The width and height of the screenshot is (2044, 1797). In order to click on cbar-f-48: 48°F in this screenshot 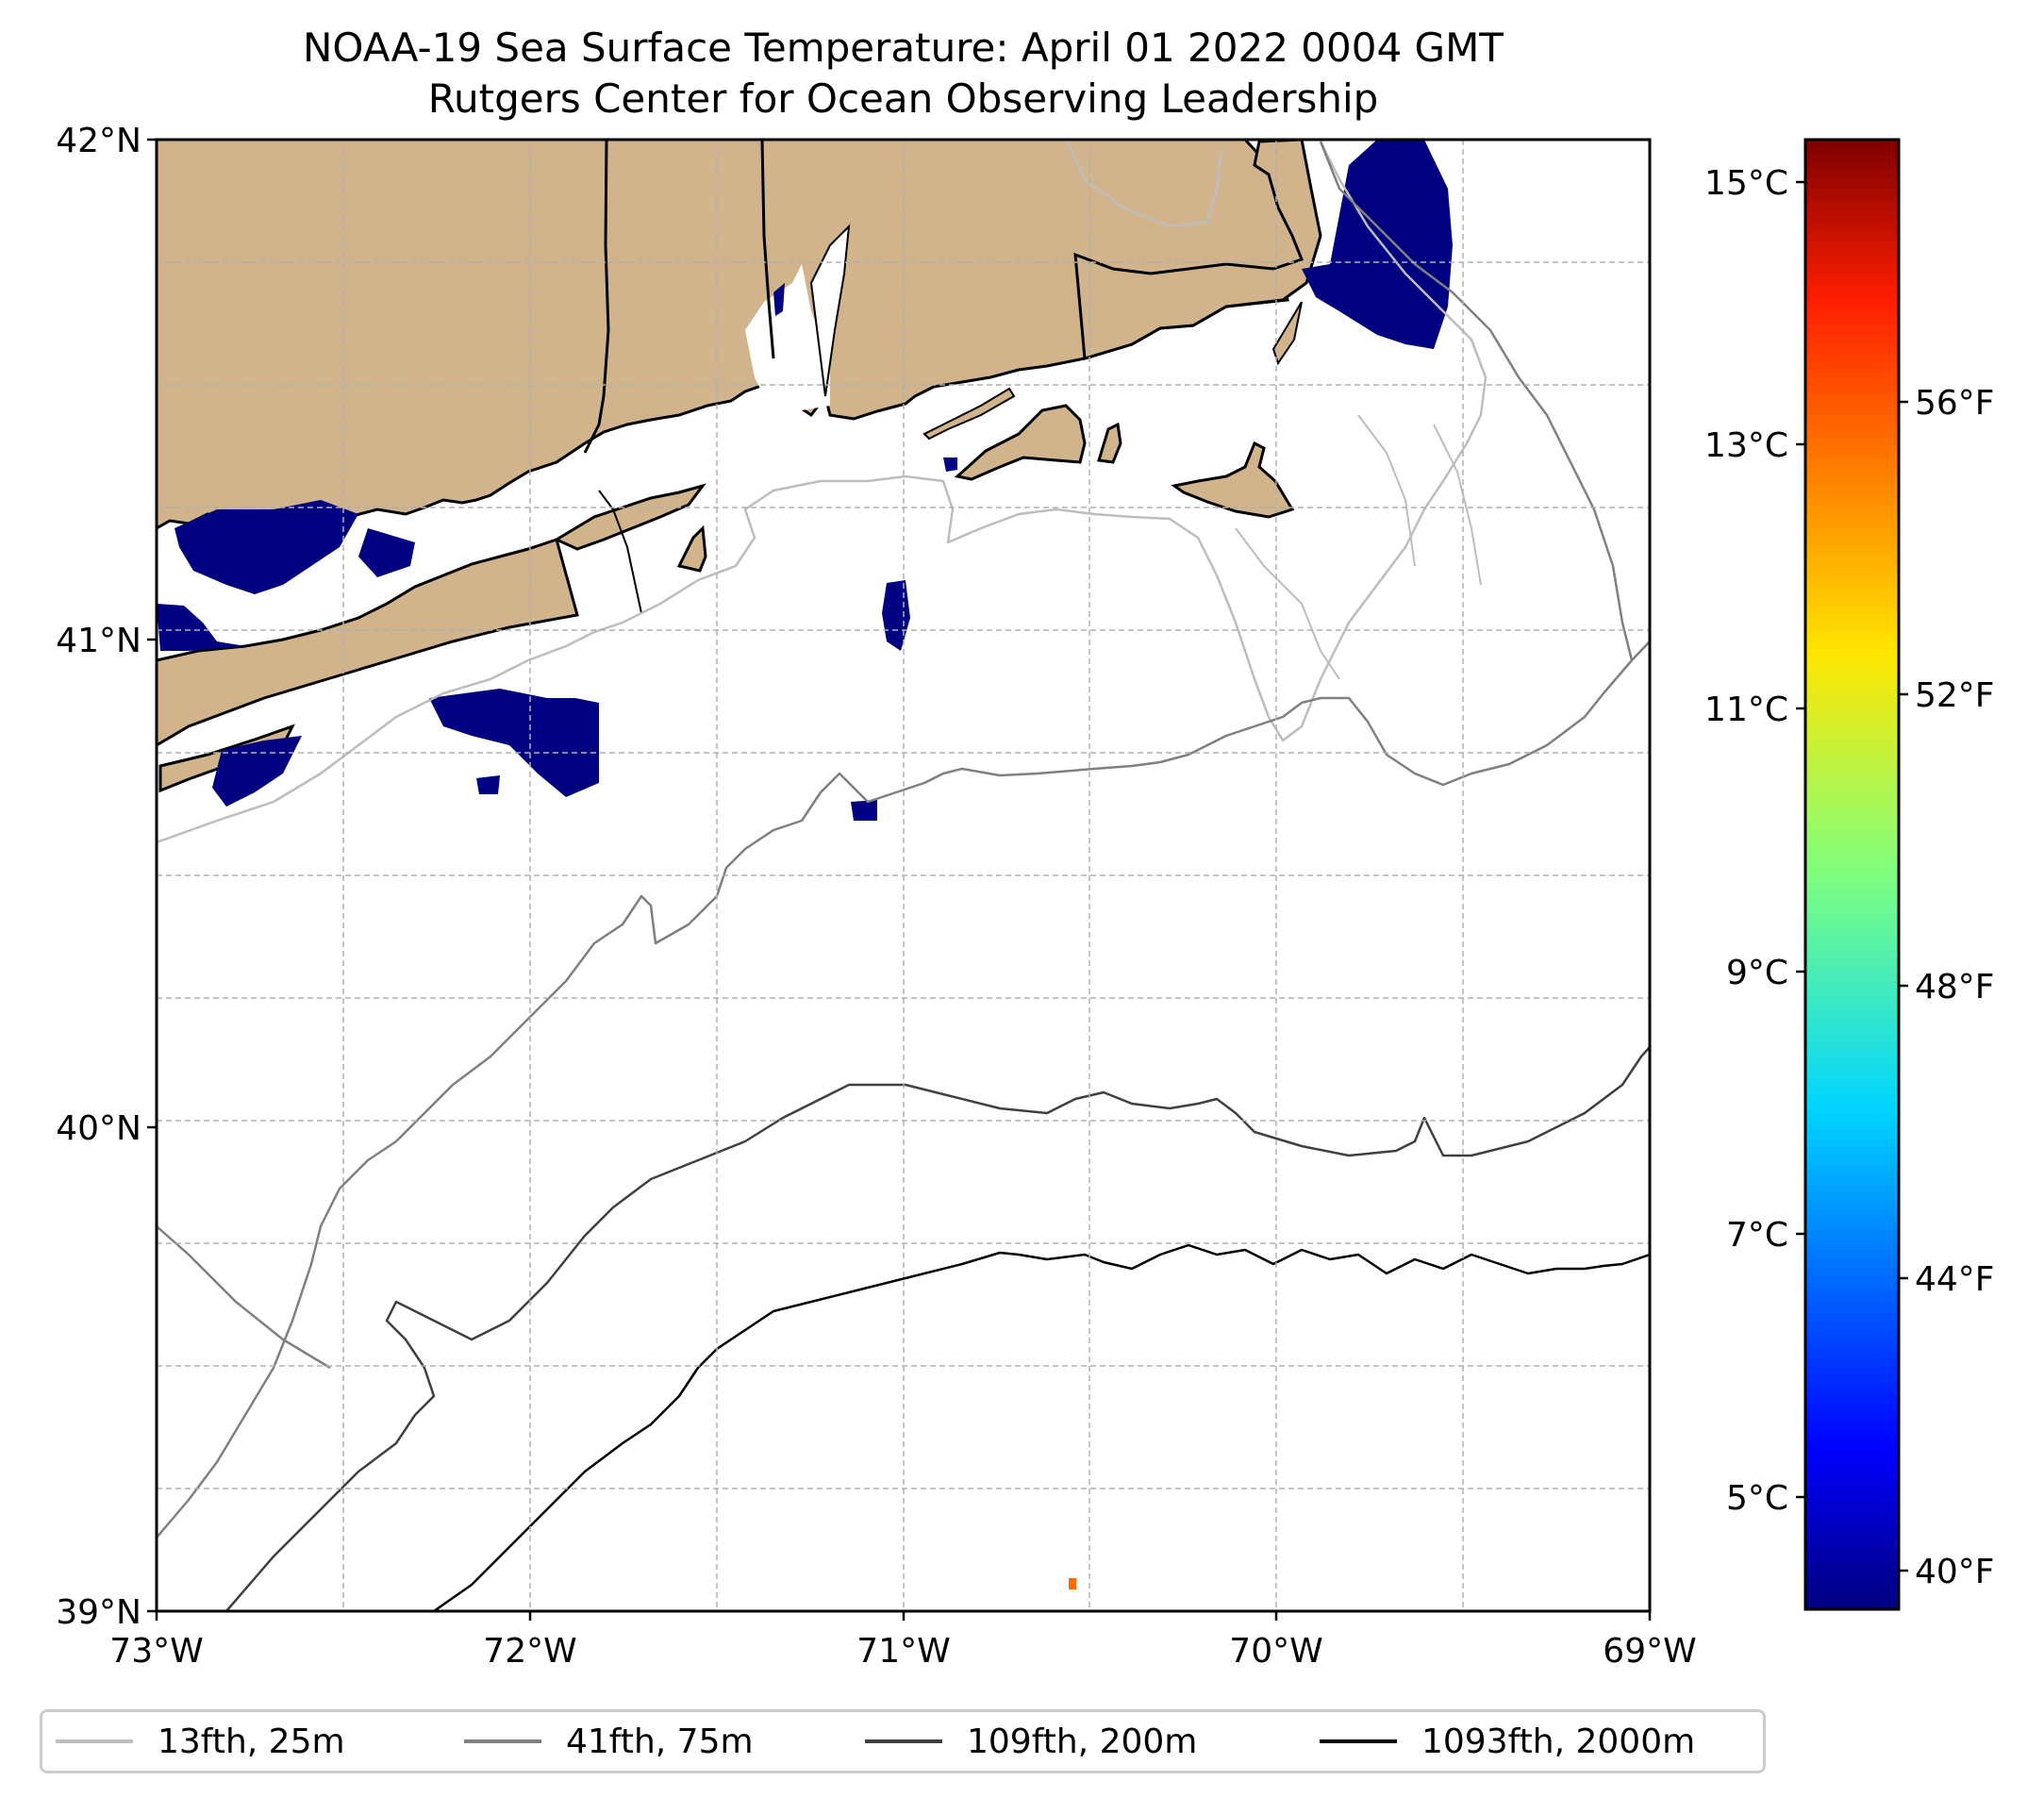, I will do `click(1955, 987)`.